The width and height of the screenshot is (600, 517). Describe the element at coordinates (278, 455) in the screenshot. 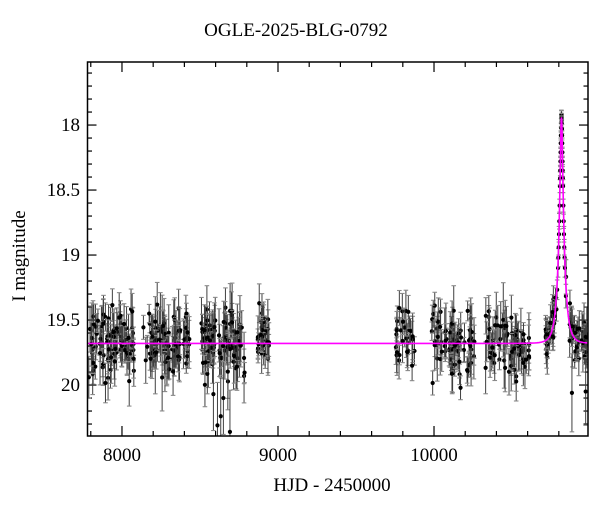

I see `x-tick-label: 9000` at that location.